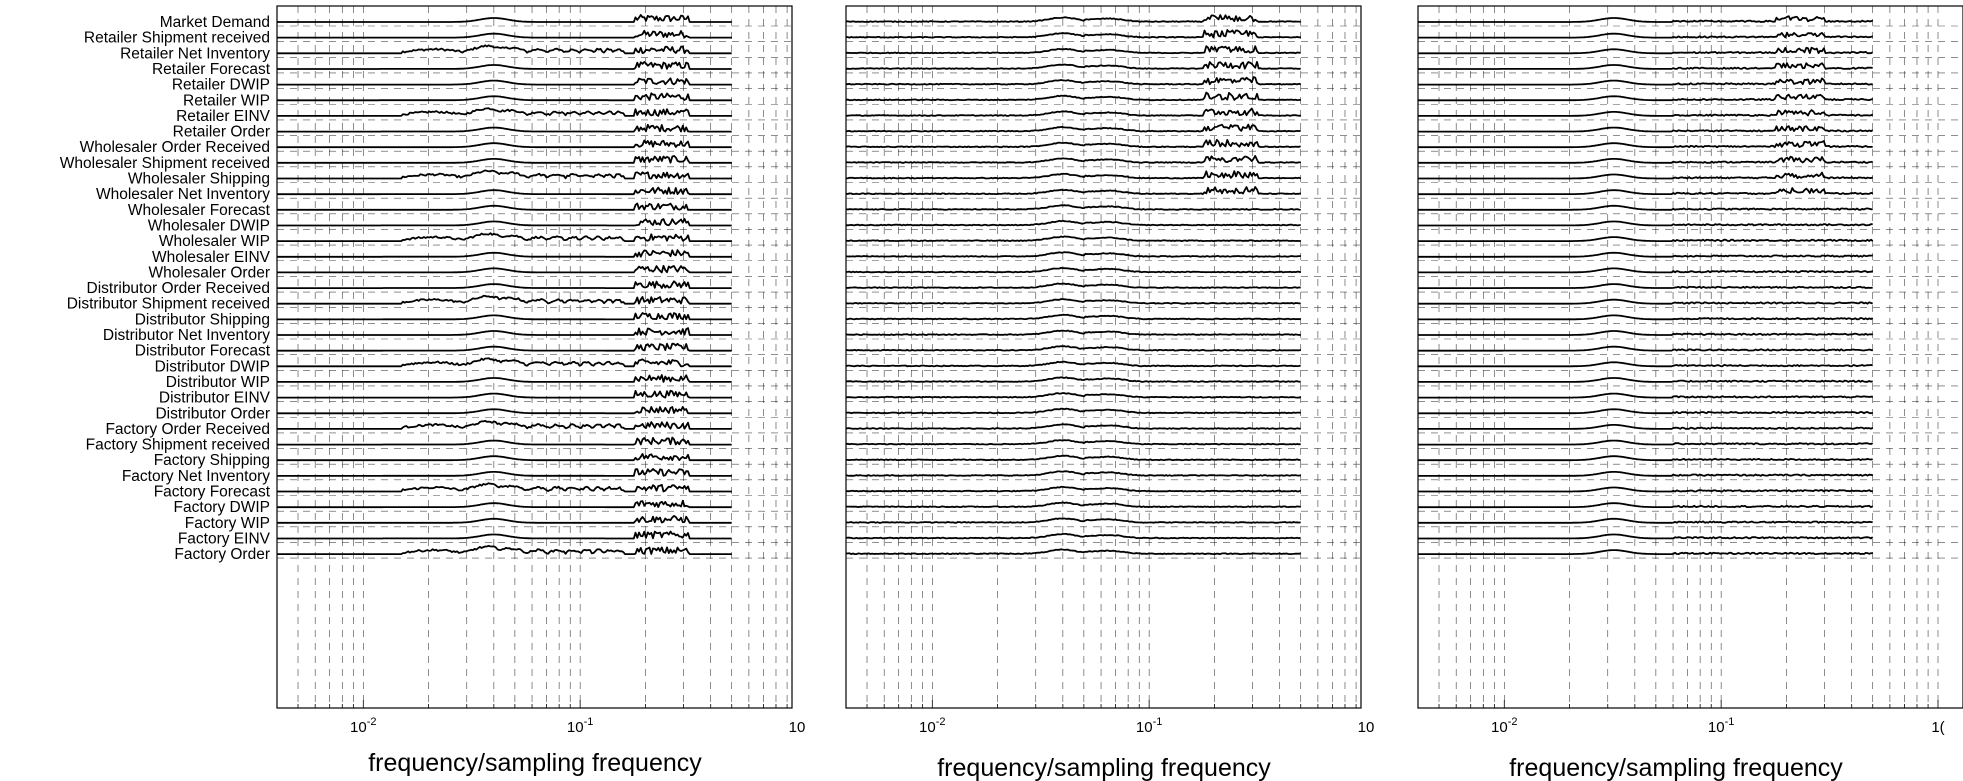 The height and width of the screenshot is (781, 1963). Describe the element at coordinates (215, 22) in the screenshot. I see `row-label: Market Demand` at that location.